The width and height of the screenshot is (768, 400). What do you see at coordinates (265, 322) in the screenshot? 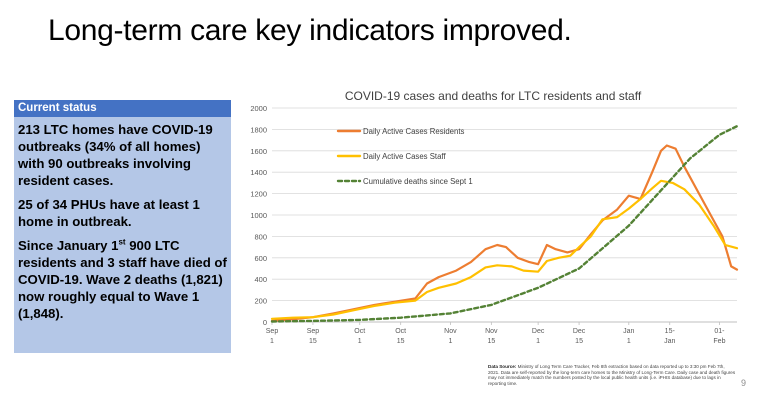
I see `y-tick-label: 0` at bounding box center [265, 322].